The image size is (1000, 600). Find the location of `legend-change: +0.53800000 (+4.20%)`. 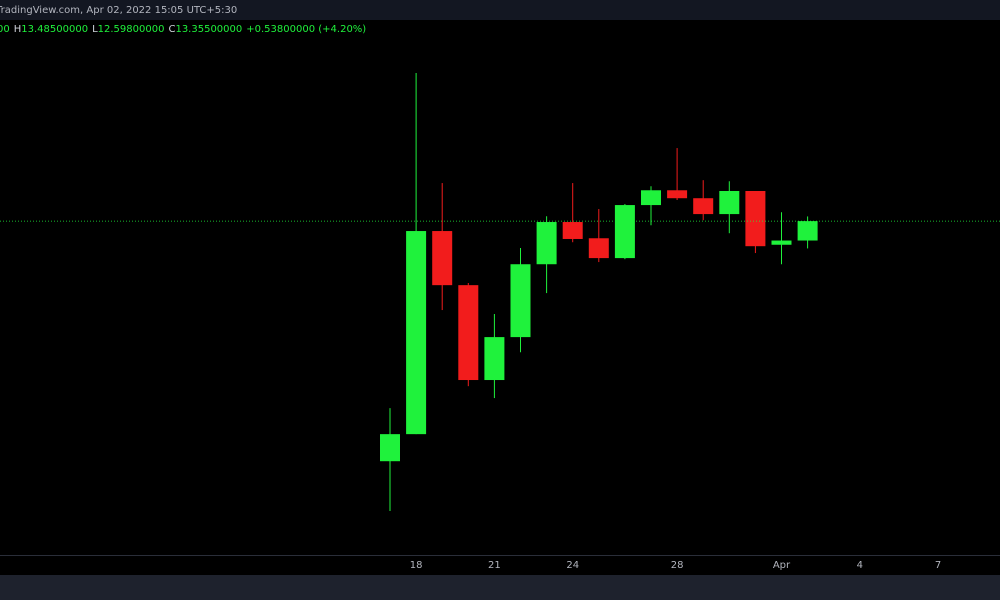

legend-change: +0.53800000 (+4.20%) is located at coordinates (306, 29).